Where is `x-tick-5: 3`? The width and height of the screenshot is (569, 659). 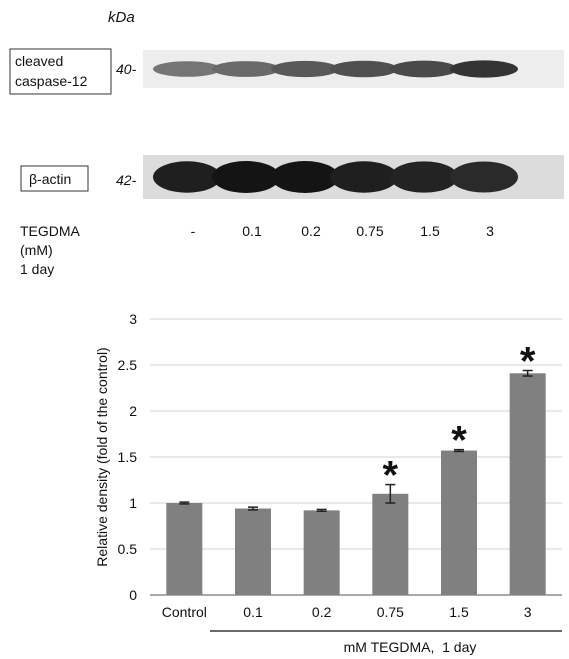
x-tick-5: 3 is located at coordinates (528, 612).